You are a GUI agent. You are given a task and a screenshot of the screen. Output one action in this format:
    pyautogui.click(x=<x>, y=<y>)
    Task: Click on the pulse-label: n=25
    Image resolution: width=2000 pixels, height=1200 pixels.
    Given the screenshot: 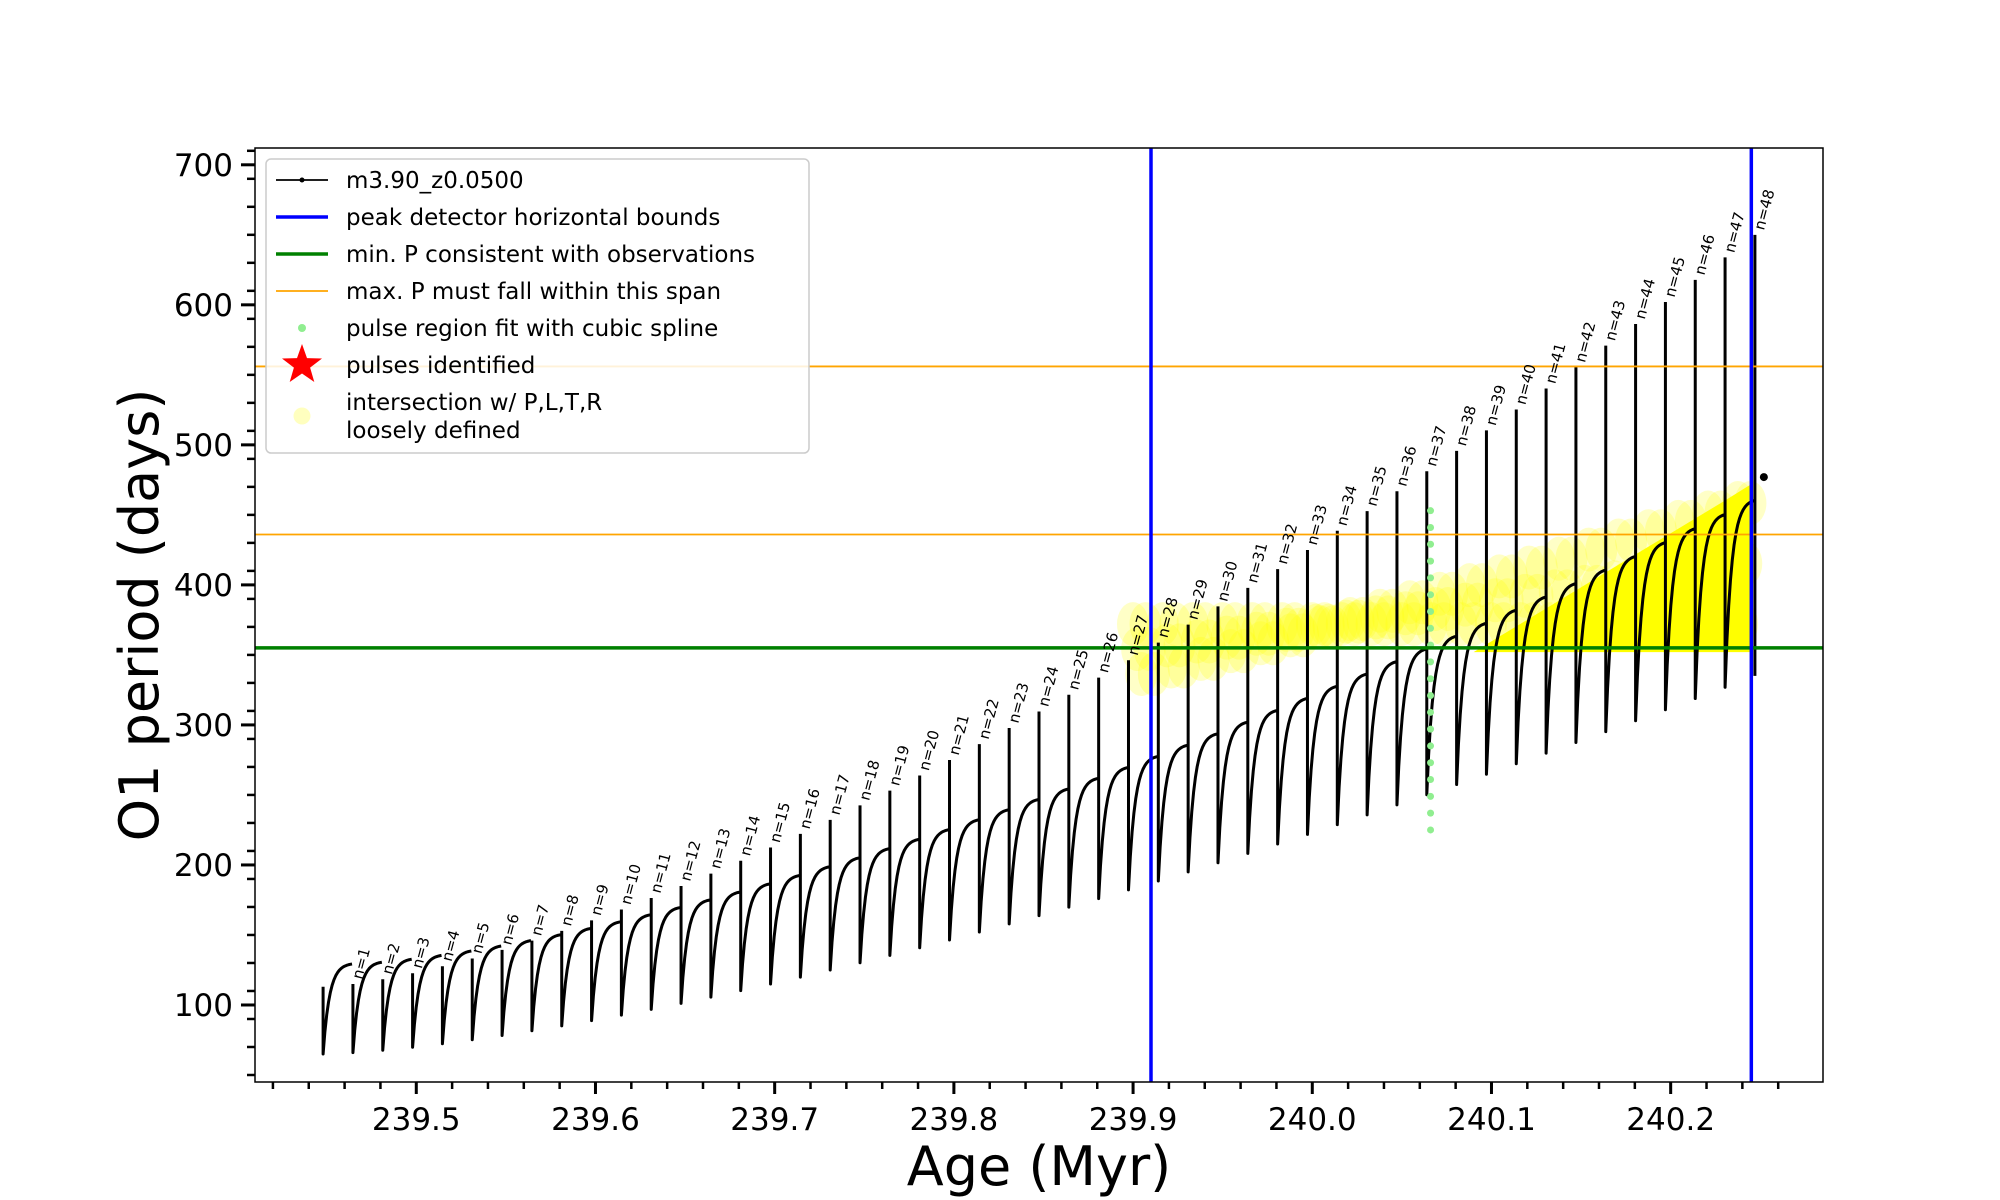 What is the action you would take?
    pyautogui.click(x=1078, y=669)
    